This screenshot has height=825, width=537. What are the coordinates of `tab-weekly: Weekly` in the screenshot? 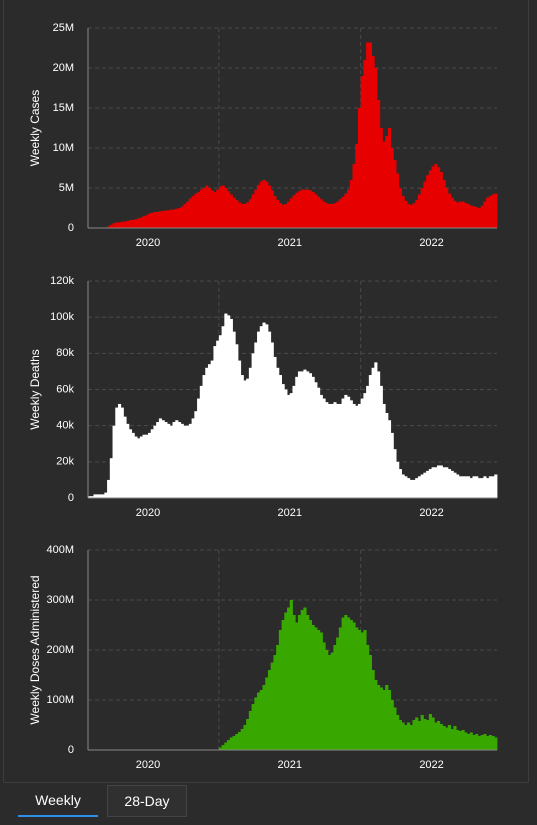 It's located at (58, 801).